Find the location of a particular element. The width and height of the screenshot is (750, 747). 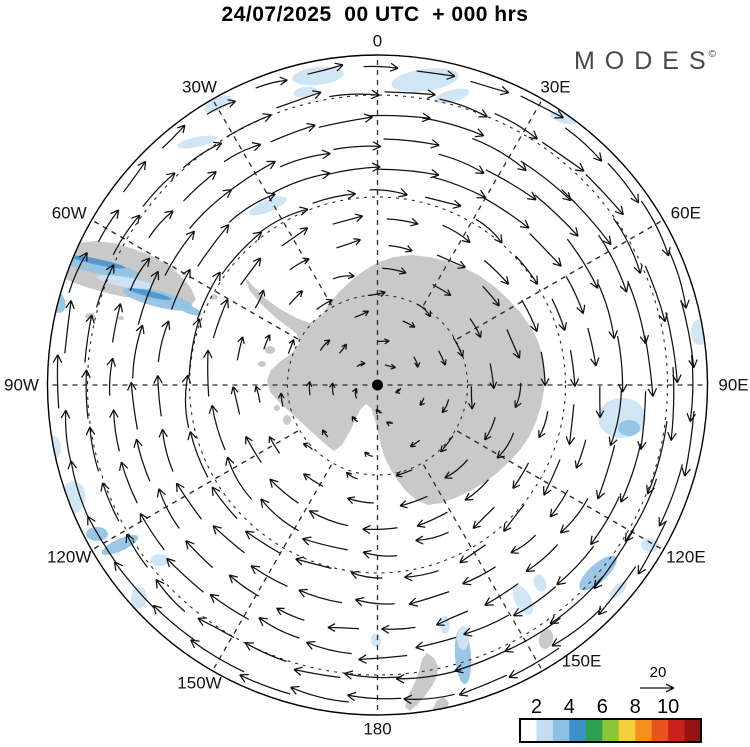

landmass-tasmania is located at coordinates (546, 639).